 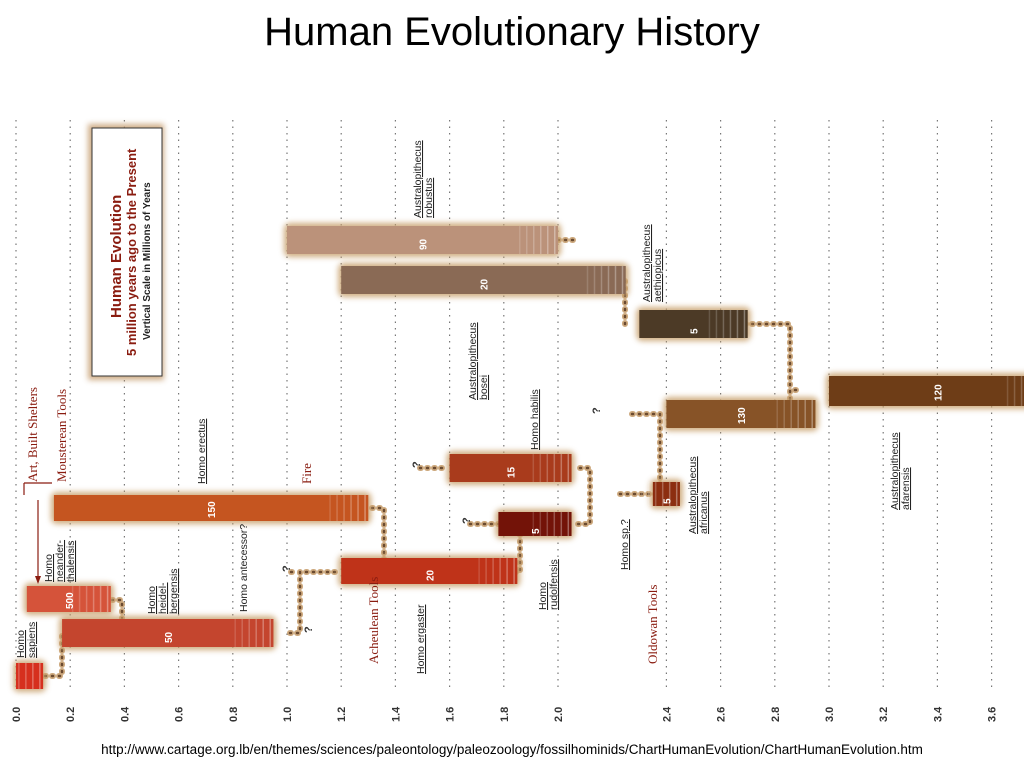 What do you see at coordinates (169, 637) in the screenshot?
I see `bar-value-label: 50` at bounding box center [169, 637].